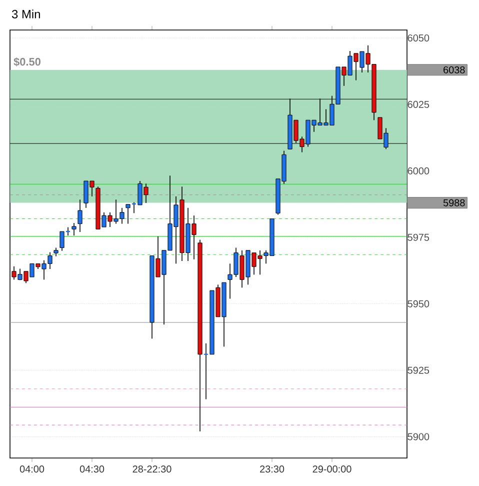 This screenshot has height=486, width=479. Describe the element at coordinates (419, 436) in the screenshot. I see `y-tick-label: 5900` at that location.